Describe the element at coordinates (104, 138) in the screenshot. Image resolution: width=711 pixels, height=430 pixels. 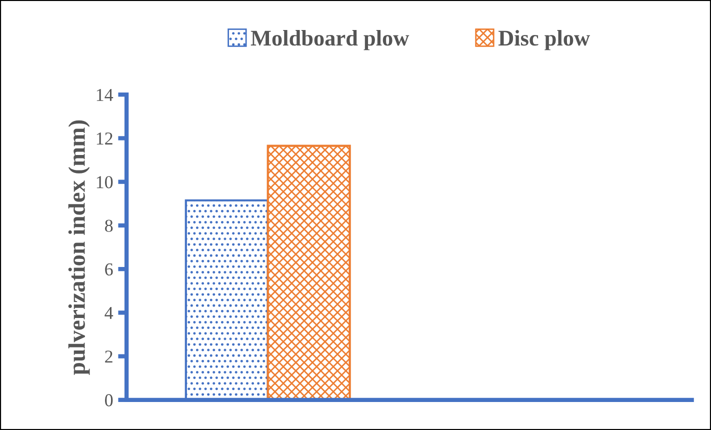
I see `y-tick-label: 12` at that location.